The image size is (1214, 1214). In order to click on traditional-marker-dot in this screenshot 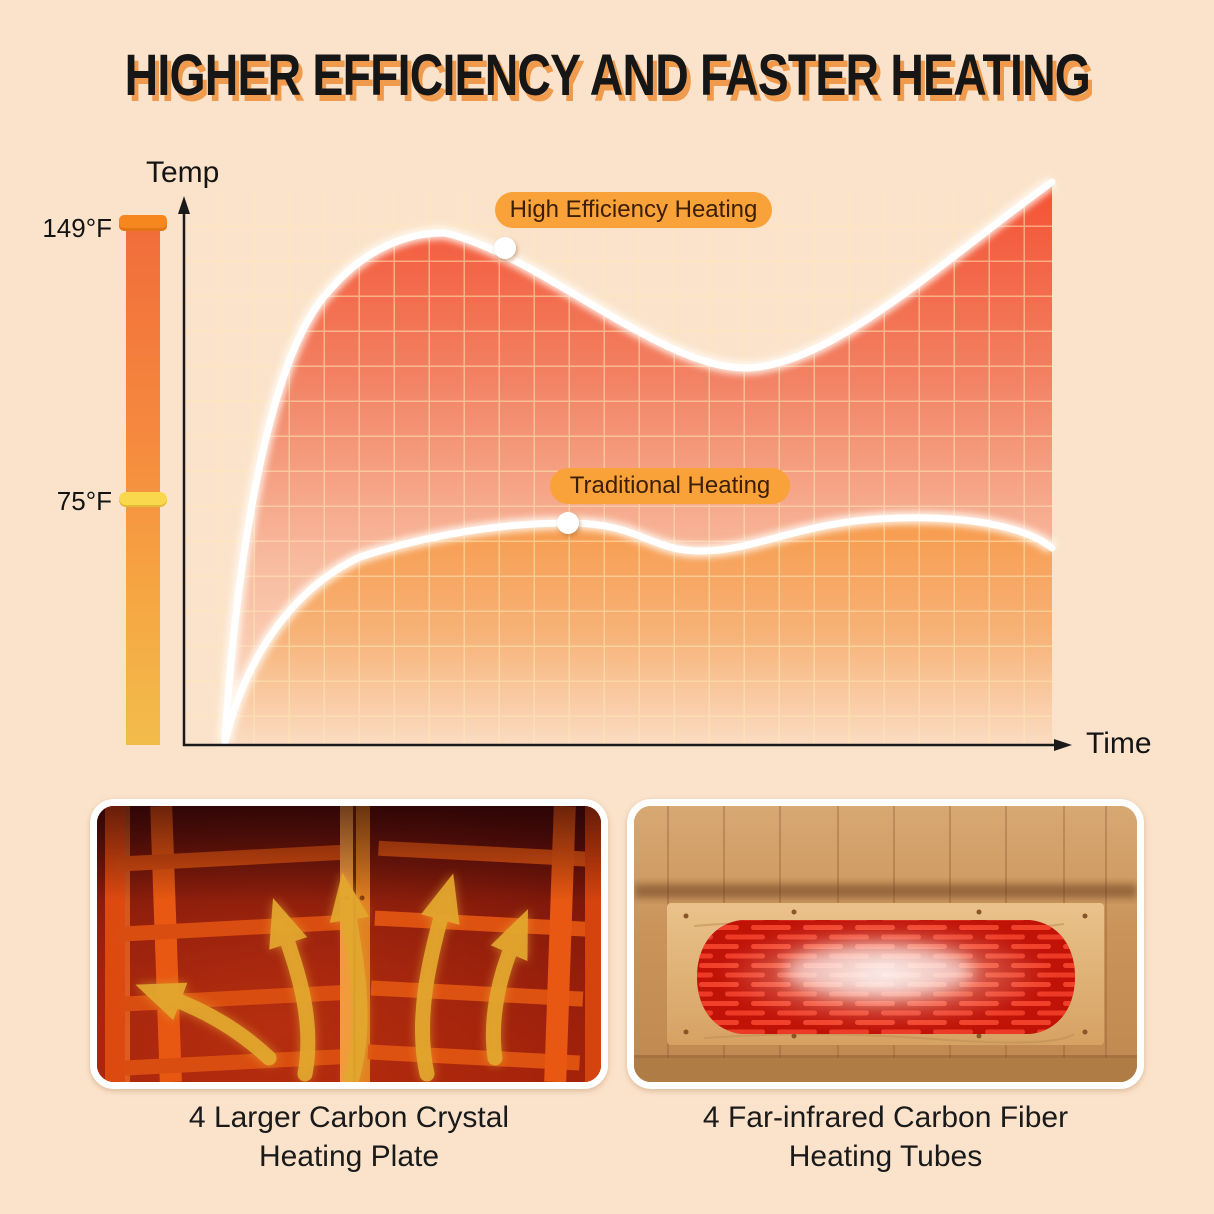, I will do `click(568, 523)`.